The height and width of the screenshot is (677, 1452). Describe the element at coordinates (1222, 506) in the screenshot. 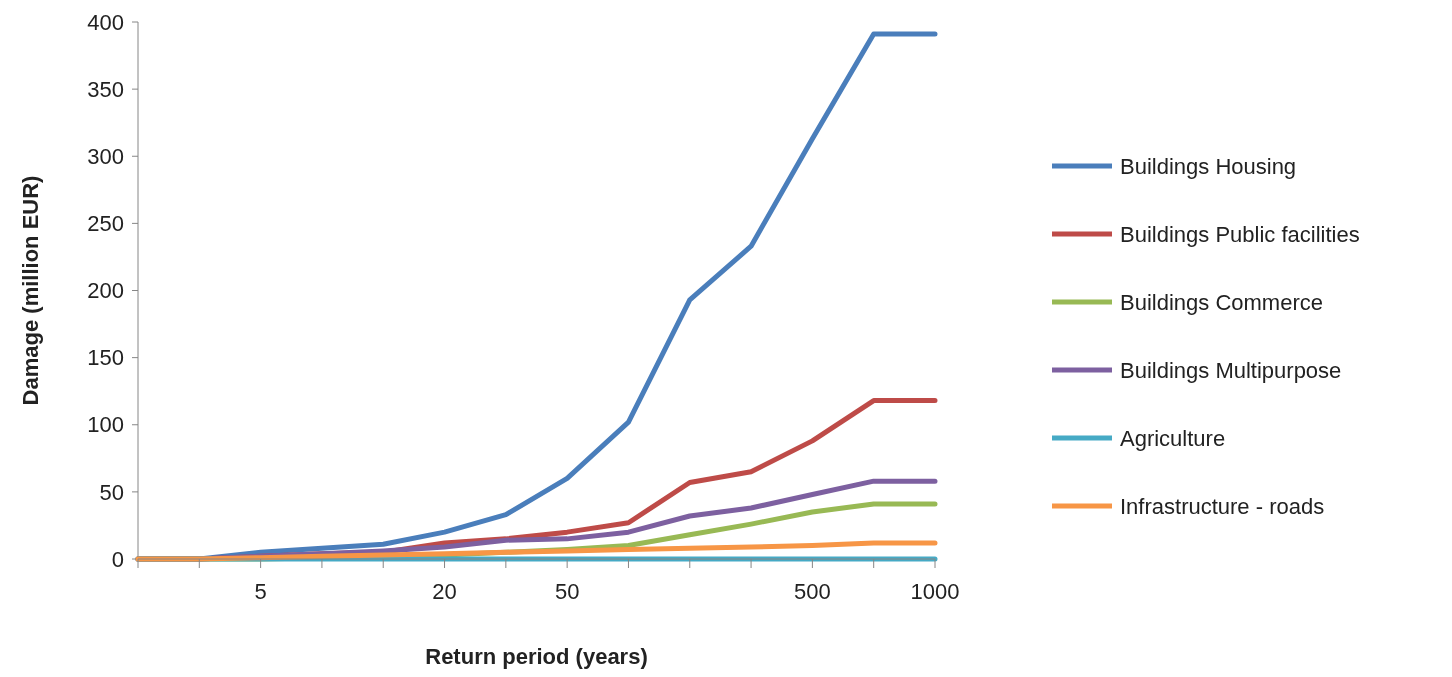

I see `legend-label: Infrastructure - roads` at that location.